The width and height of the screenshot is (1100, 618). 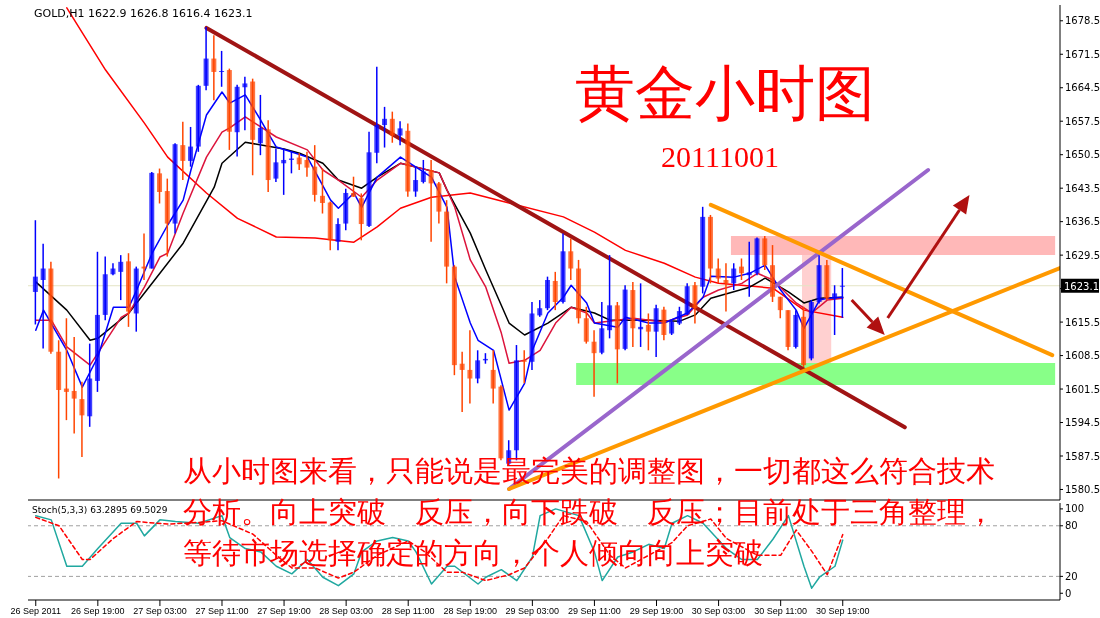 What do you see at coordinates (160, 611) in the screenshot?
I see `x-tick-label: 27 Sep 03:00` at bounding box center [160, 611].